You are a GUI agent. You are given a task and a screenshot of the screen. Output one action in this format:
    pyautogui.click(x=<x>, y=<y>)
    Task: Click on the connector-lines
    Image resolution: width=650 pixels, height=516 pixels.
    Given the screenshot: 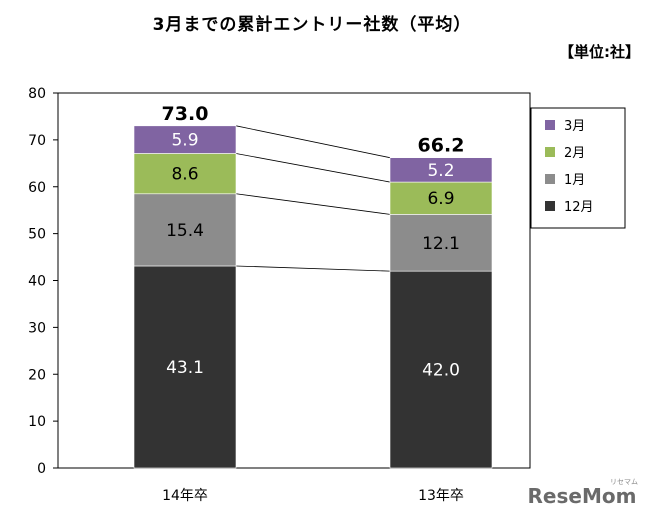 What is the action you would take?
    pyautogui.click(x=313, y=198)
    